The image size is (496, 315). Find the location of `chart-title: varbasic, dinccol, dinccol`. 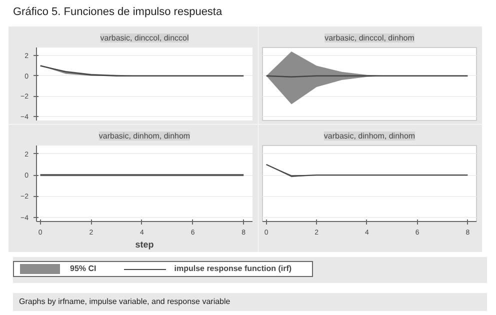

chart-title: varbasic, dinccol, dinccol is located at coordinates (144, 38).